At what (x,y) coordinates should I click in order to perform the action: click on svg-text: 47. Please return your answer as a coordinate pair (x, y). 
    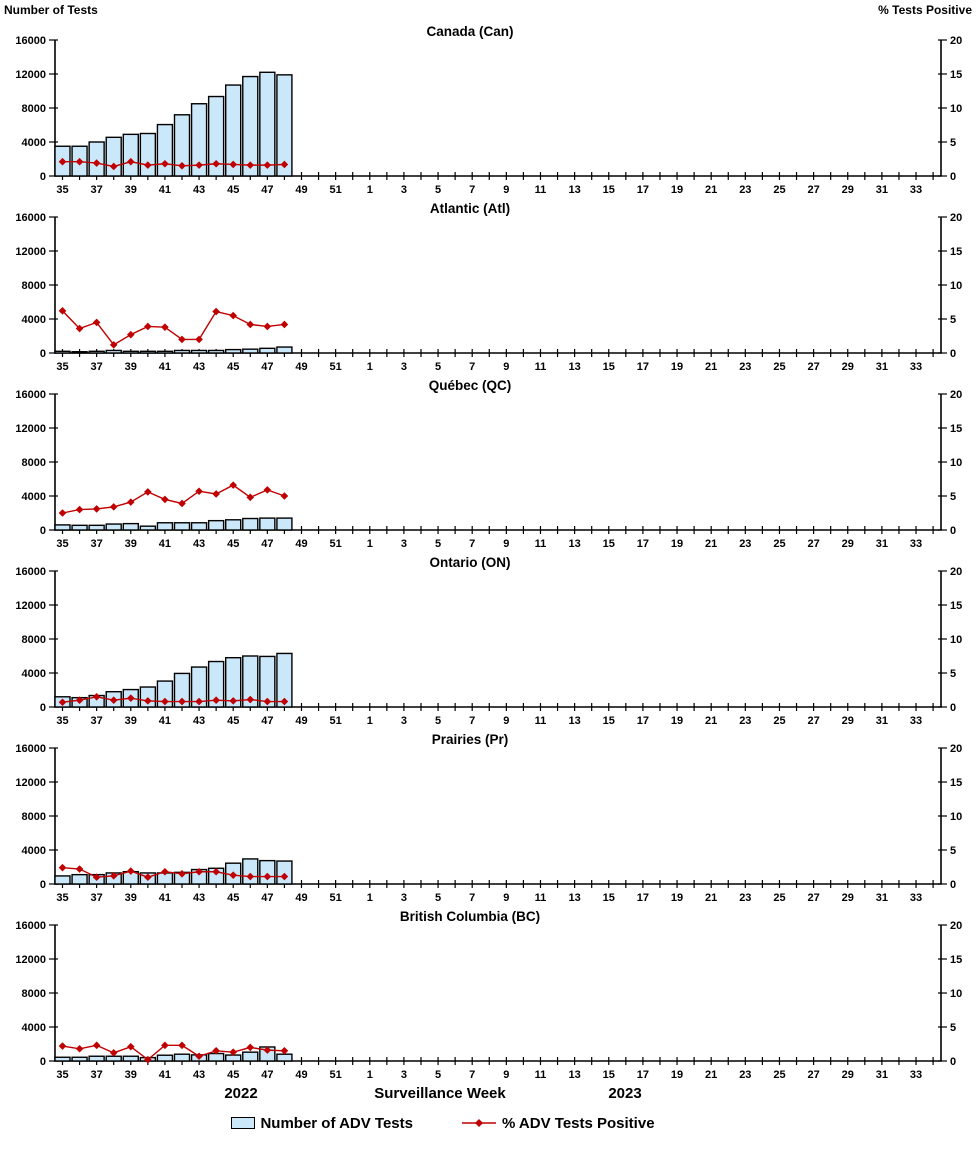
    Looking at the image, I should click on (267, 721).